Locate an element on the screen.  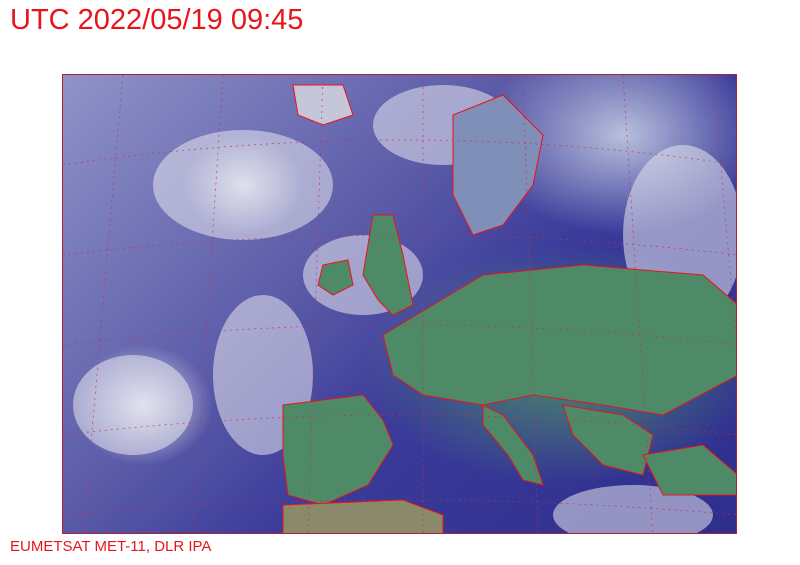
image-credit: EUMETSAT MET-11, DLR IPA is located at coordinates (111, 546).